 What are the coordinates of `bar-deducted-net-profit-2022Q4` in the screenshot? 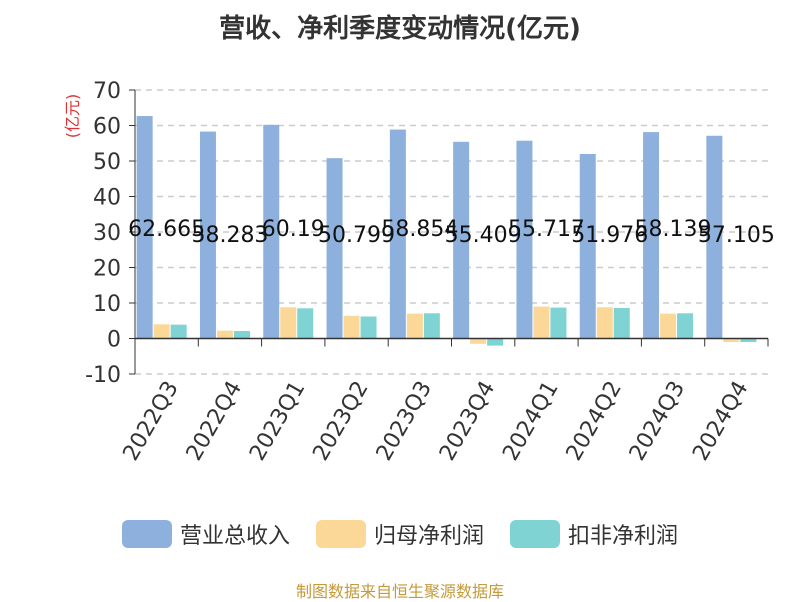 It's located at (241, 335).